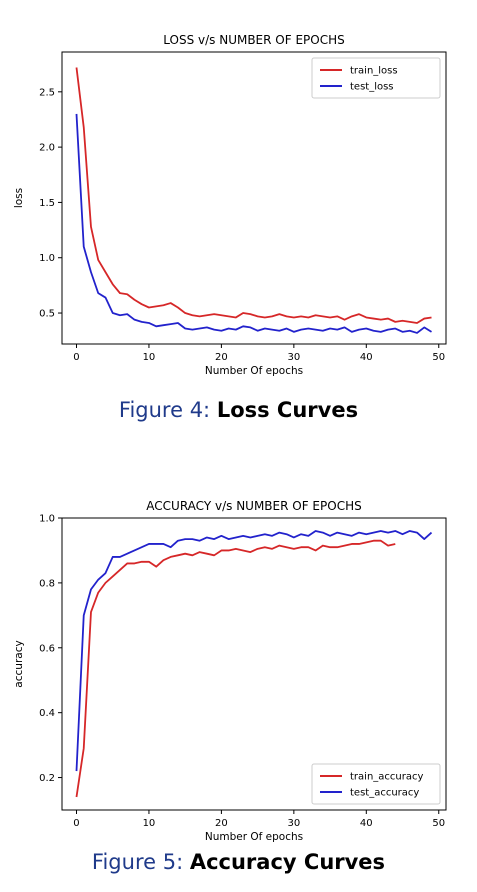 This screenshot has width=477, height=892. I want to click on figure-5-caption: Figure 5: Accuracy Curves, so click(238, 862).